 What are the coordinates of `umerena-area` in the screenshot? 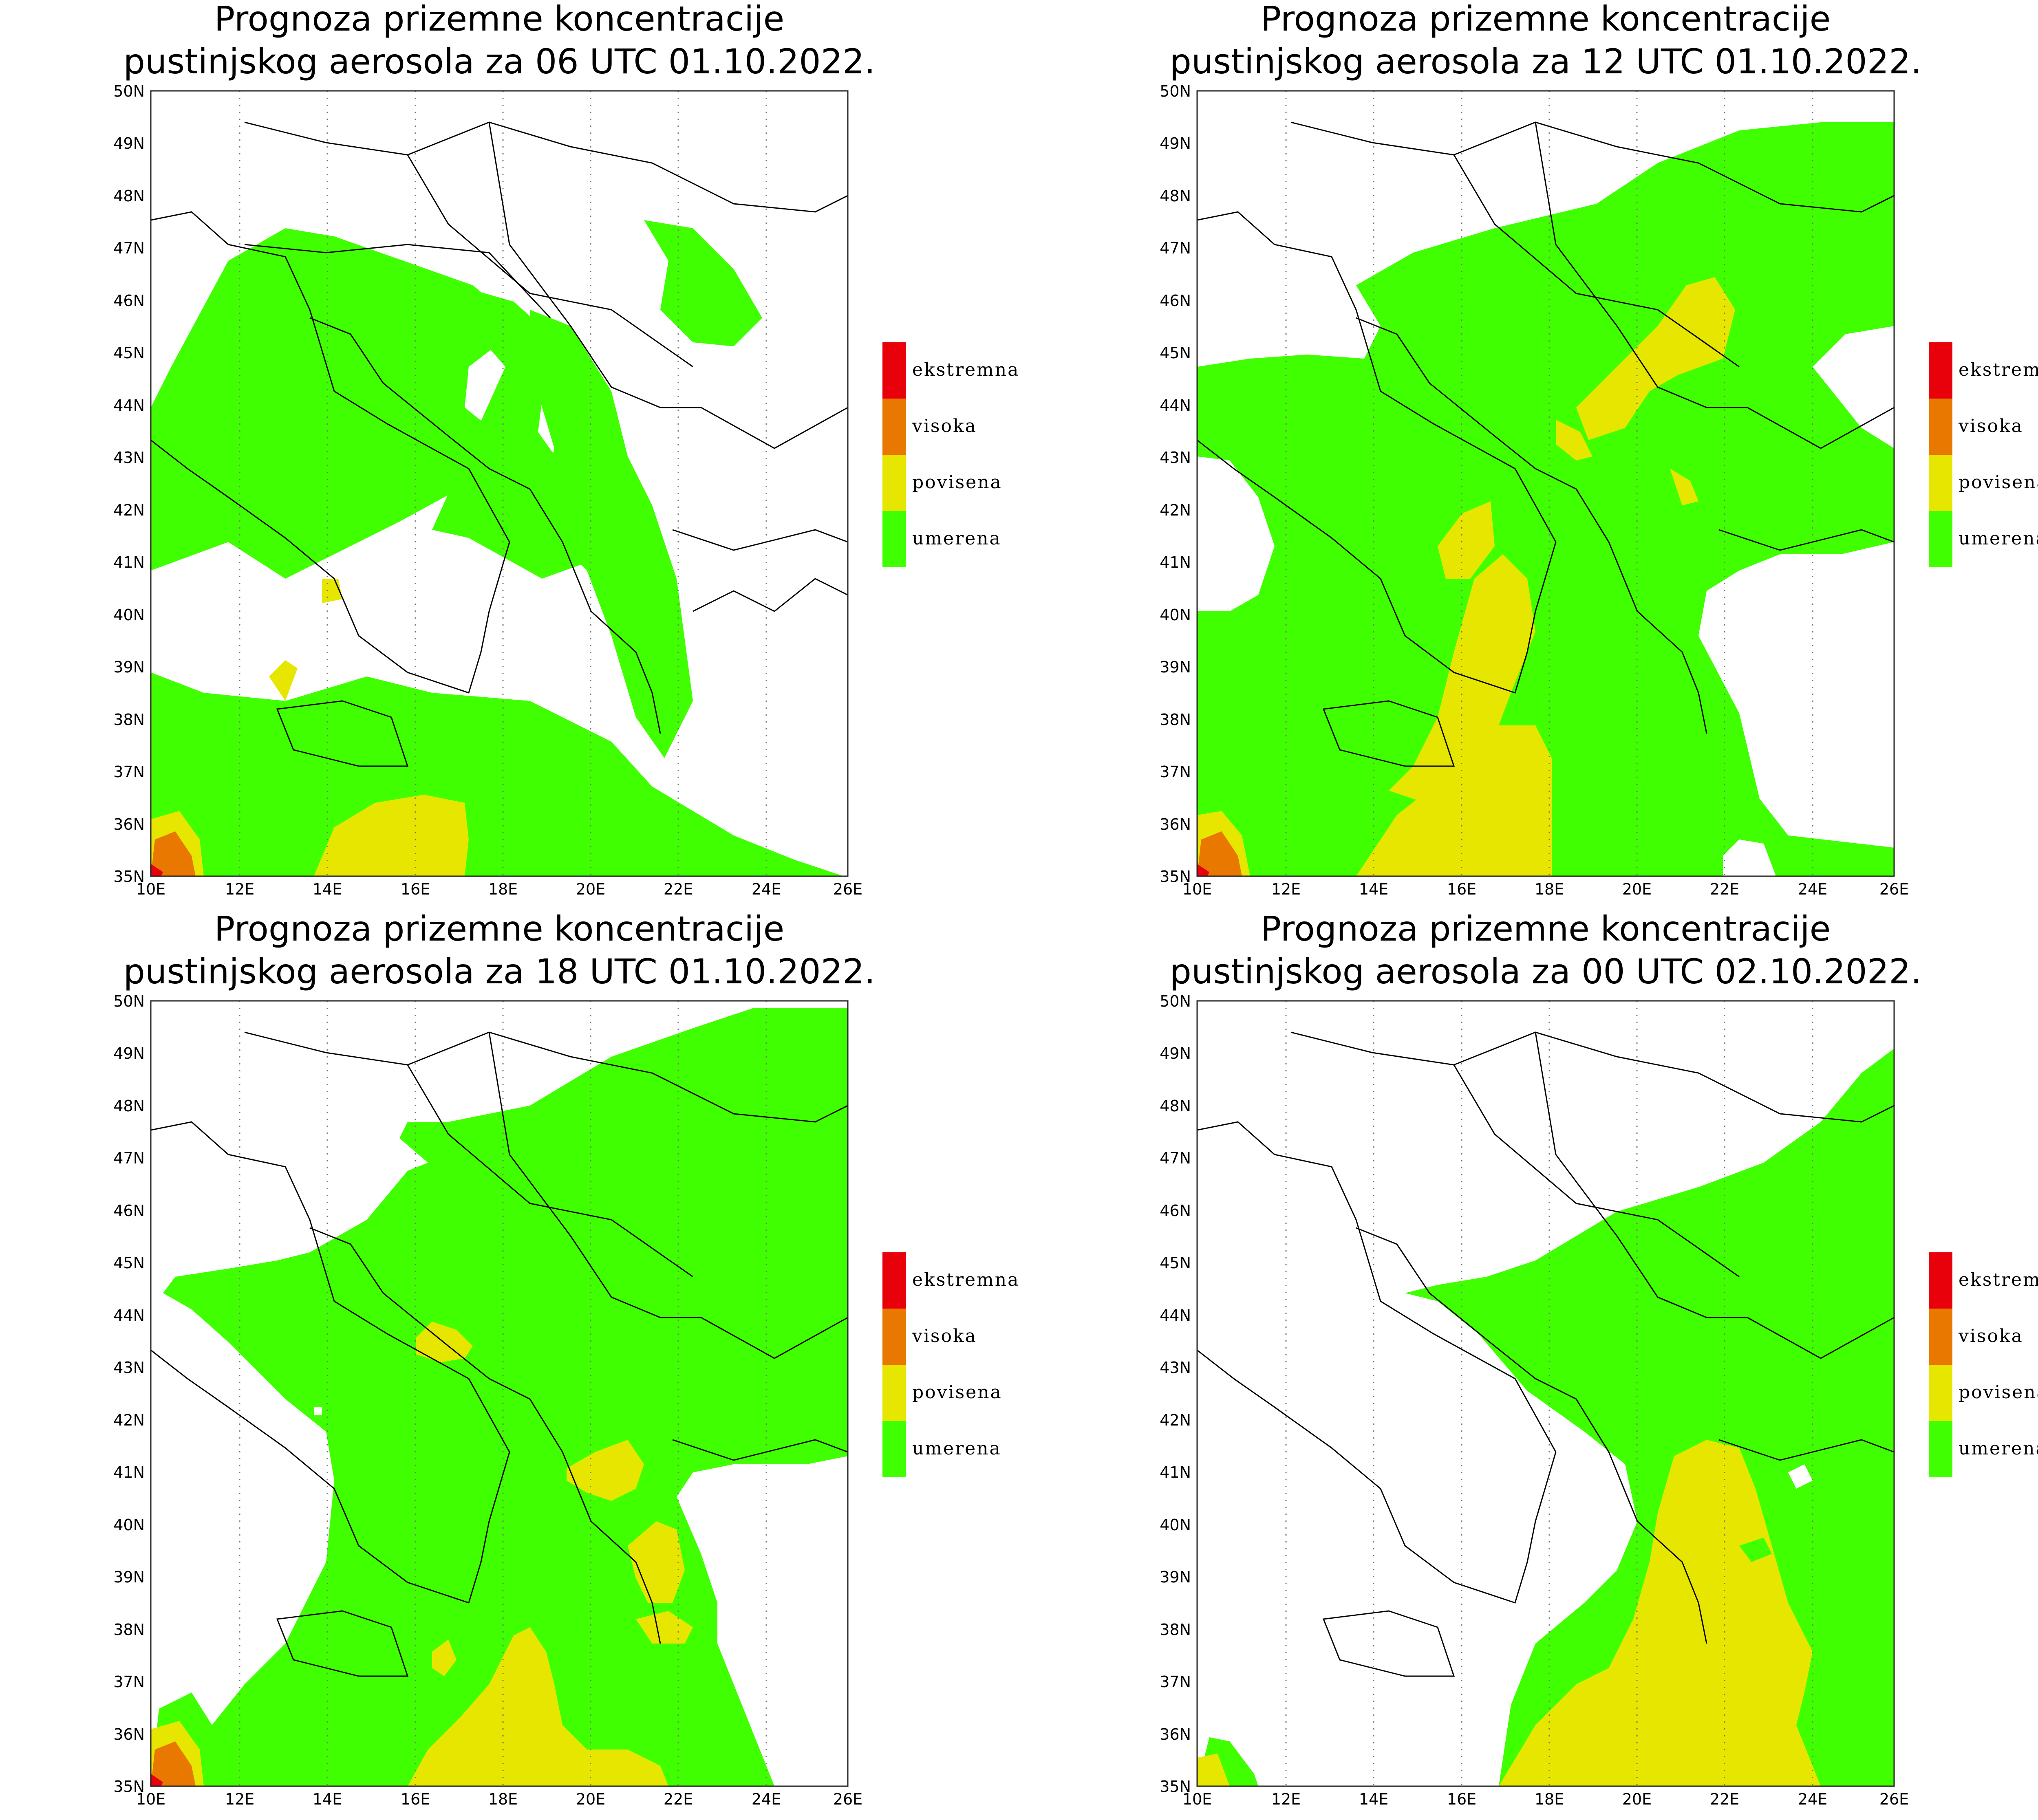 It's located at (339, 552).